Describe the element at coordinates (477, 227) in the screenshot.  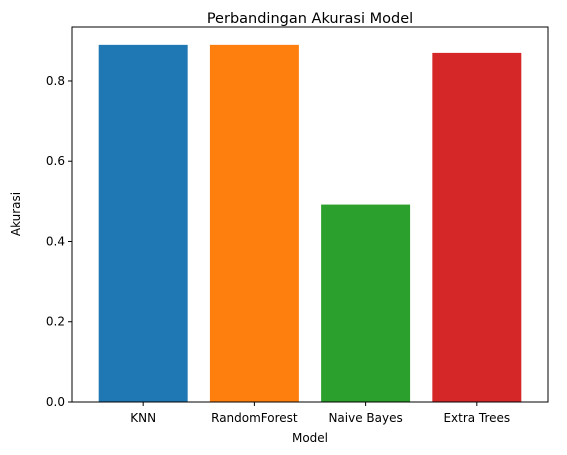
I see `bar-extra-trees` at that location.